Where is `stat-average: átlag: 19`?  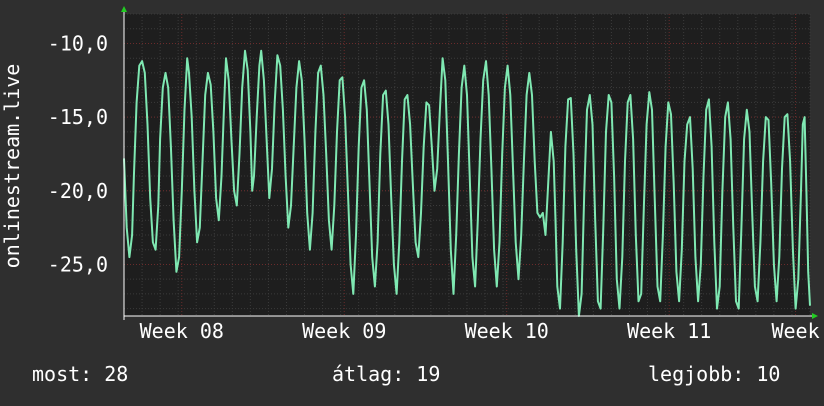 stat-average: átlag: 19 is located at coordinates (386, 374).